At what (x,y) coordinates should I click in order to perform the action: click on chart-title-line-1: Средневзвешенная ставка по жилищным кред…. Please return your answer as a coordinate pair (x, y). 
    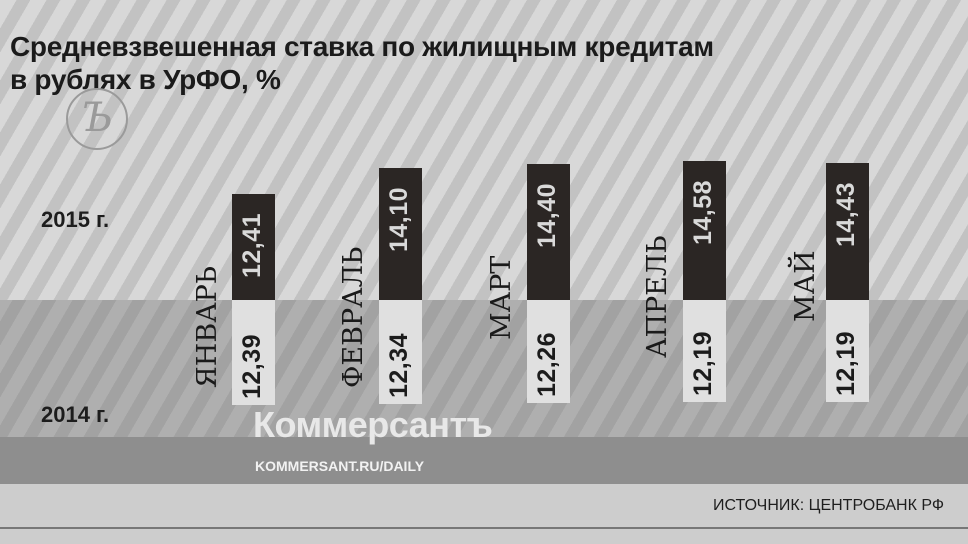
    Looking at the image, I should click on (362, 46).